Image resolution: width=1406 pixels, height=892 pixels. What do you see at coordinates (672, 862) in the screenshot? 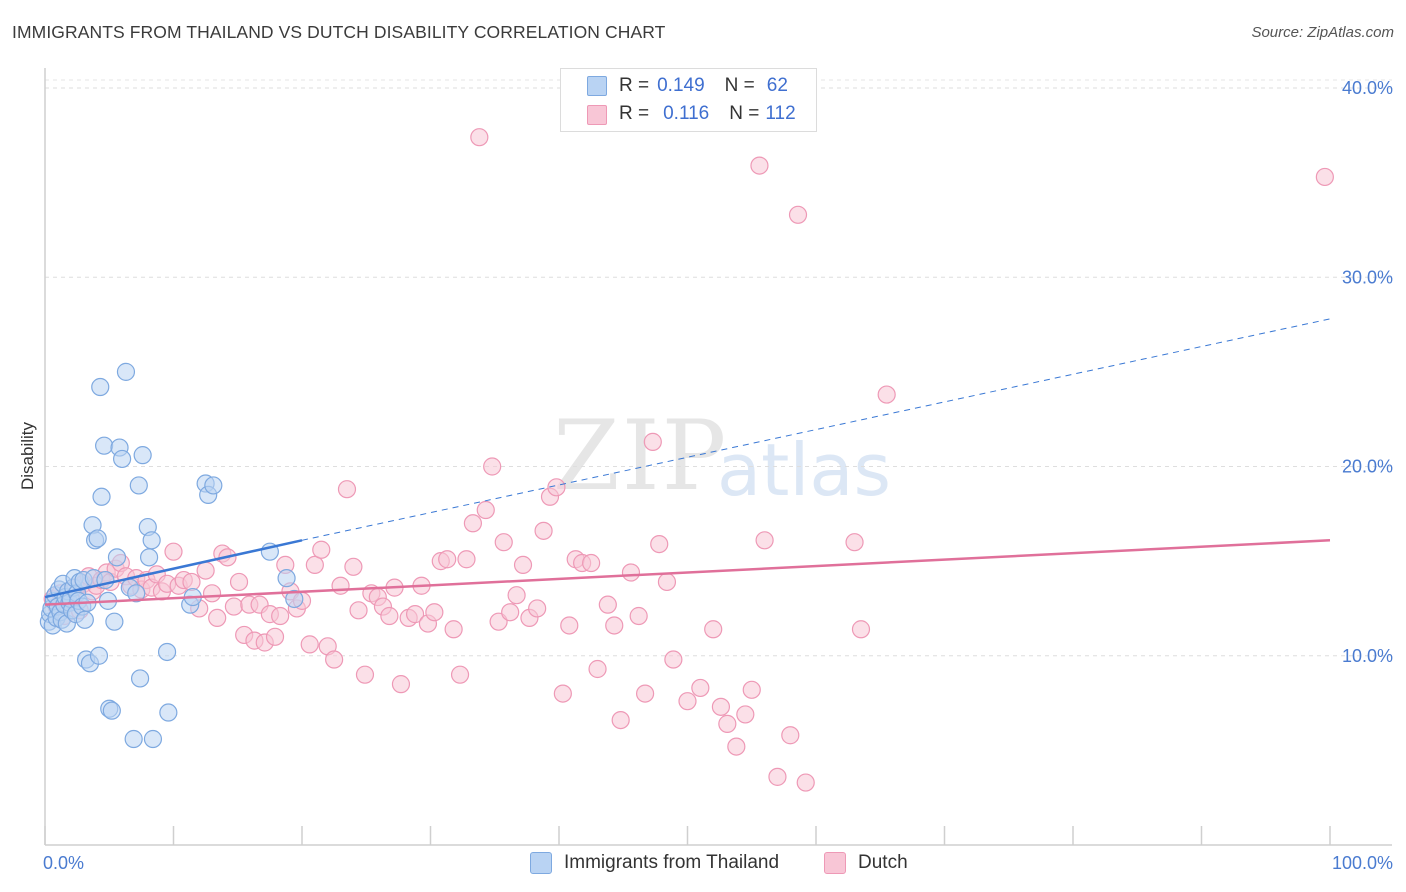
I see `bottom-legend-label-thailand: Immigrants from Thailand` at bounding box center [672, 862].